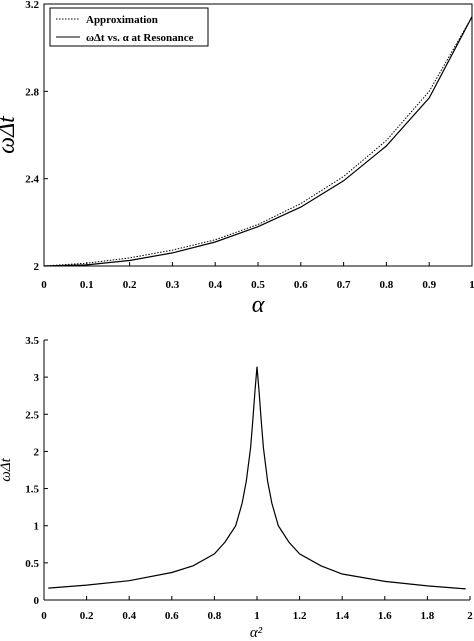 Image resolution: width=474 pixels, height=641 pixels. What do you see at coordinates (87, 285) in the screenshot?
I see `x-tick-label: 0.1` at bounding box center [87, 285].